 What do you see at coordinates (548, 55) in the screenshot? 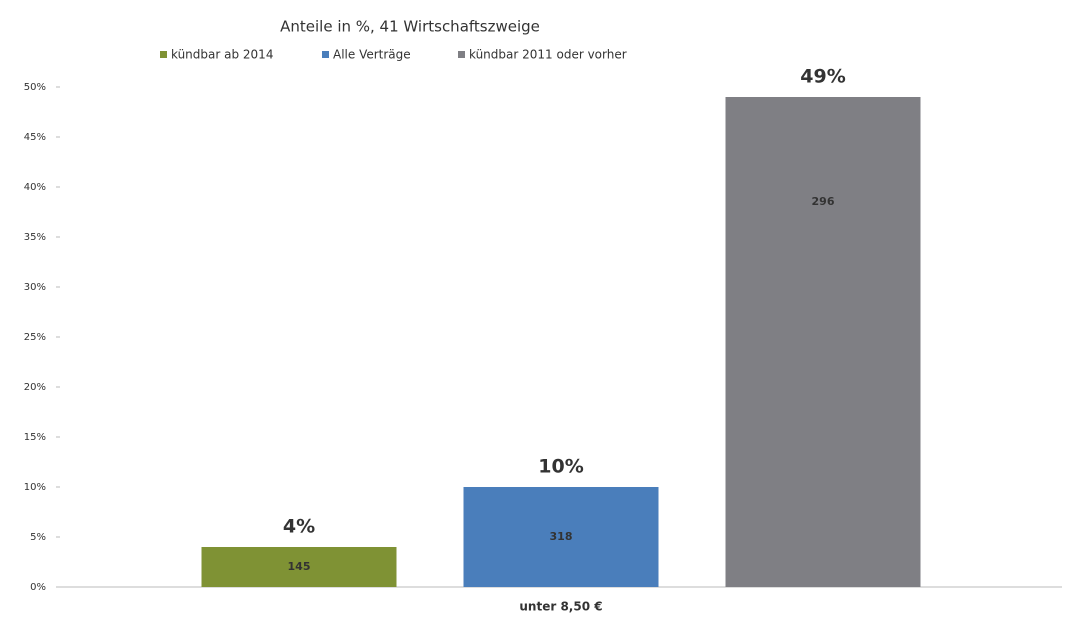
I see `legend-label: kündbar 2011 oder vorher` at bounding box center [548, 55].